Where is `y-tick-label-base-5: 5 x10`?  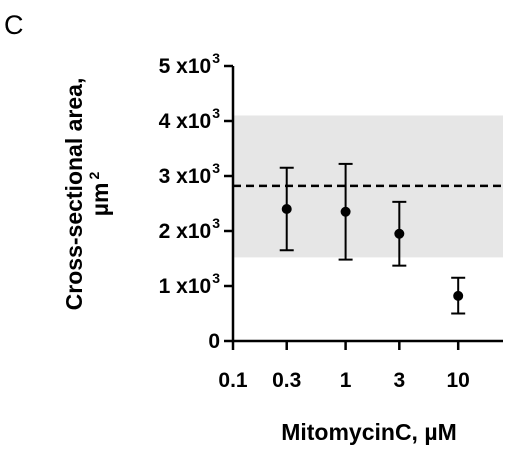 y-tick-label-base-5: 5 x10 is located at coordinates (185, 66).